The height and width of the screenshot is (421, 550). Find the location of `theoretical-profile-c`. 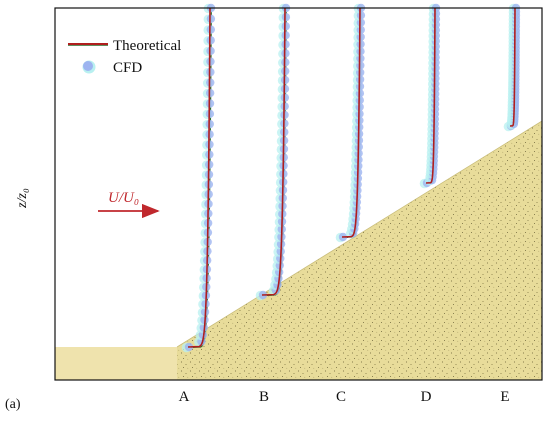

theoretical-profile-c is located at coordinates (351, 122).